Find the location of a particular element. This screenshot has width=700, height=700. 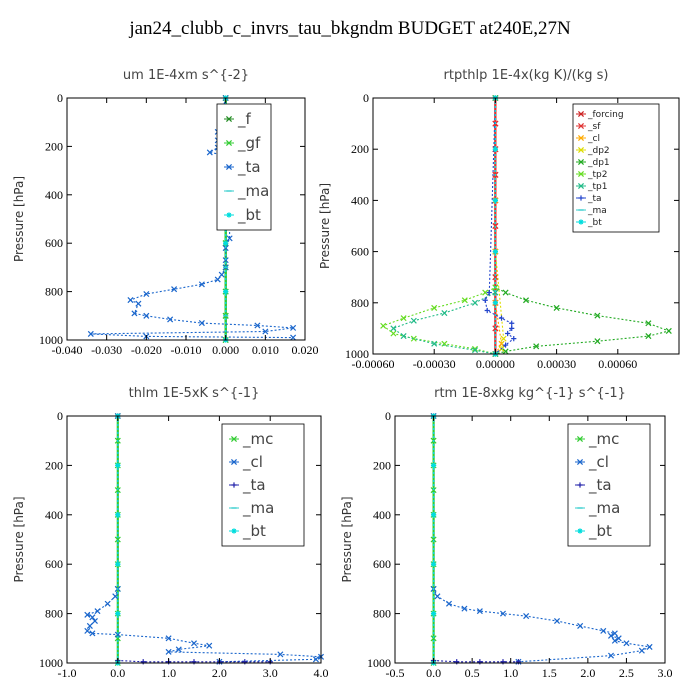

legend-label: _mc is located at coordinates (603, 439).